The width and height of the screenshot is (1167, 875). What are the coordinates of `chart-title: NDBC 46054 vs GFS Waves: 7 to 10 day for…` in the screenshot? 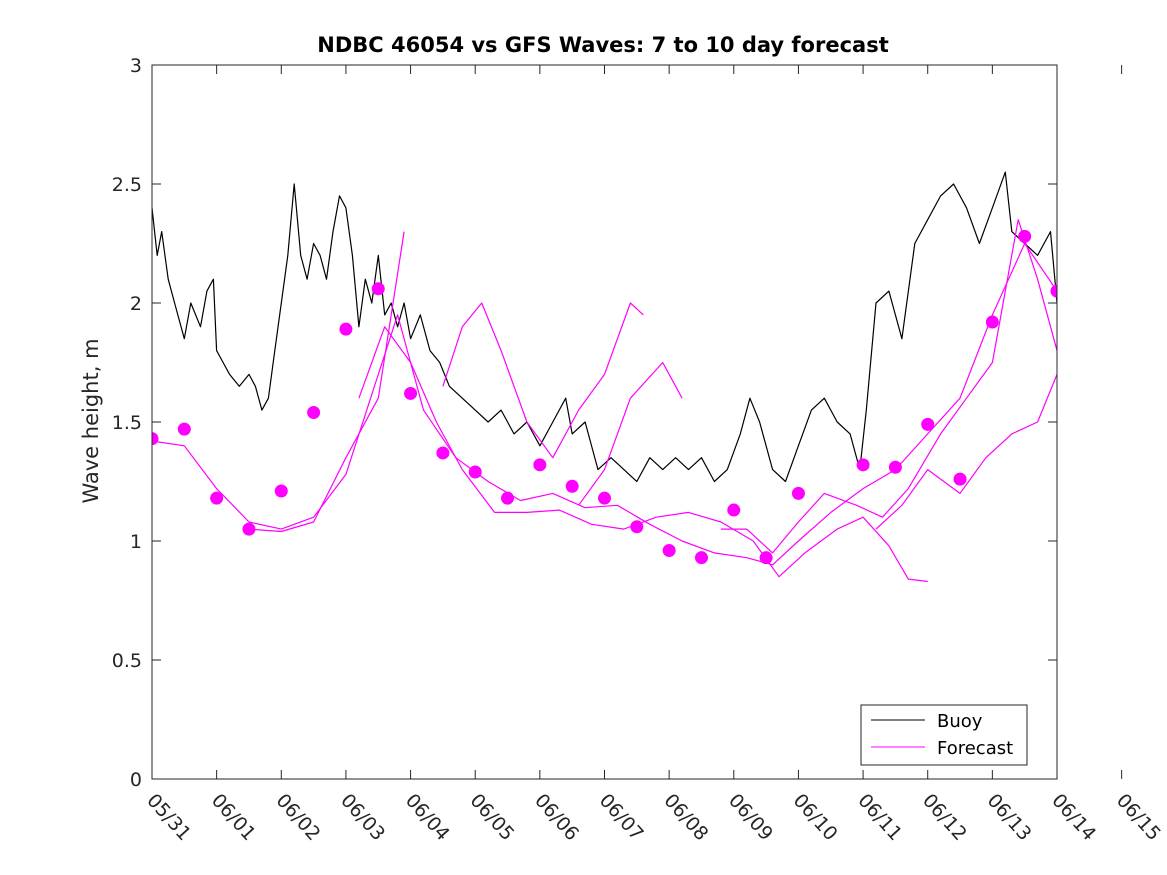 It's located at (602, 45).